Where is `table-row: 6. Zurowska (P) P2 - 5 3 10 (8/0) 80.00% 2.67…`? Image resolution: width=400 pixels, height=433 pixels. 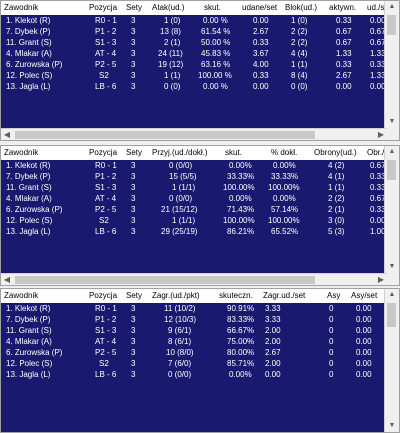 table-row: 6. Zurowska (P) P2 - 5 3 10 (8/0) 80.00% 2.67… is located at coordinates (194, 352).